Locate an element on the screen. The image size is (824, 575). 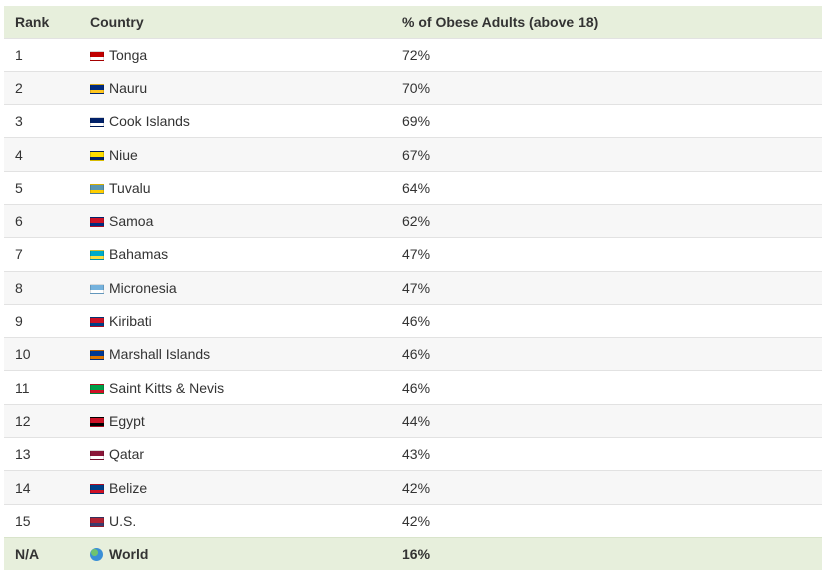
country-cell: Tuvalu is located at coordinates (235, 187).